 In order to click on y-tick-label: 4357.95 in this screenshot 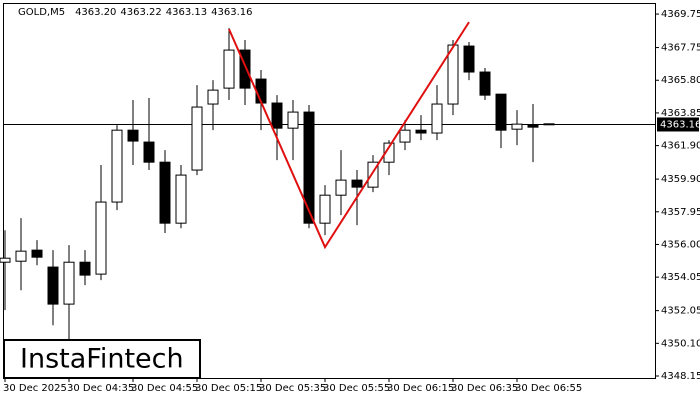, I will do `click(680, 212)`.